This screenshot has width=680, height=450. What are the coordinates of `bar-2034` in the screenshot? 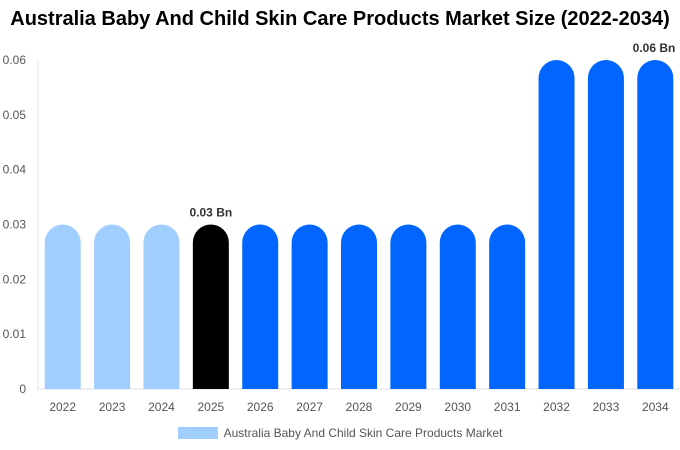 It's located at (655, 225).